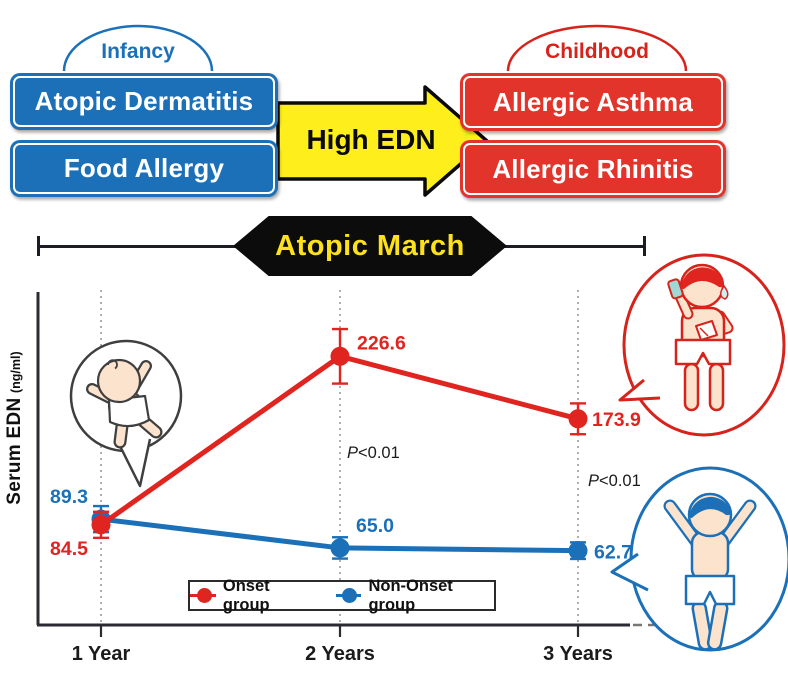 Image resolution: width=788 pixels, height=688 pixels. I want to click on infancy-arc, so click(138, 48).